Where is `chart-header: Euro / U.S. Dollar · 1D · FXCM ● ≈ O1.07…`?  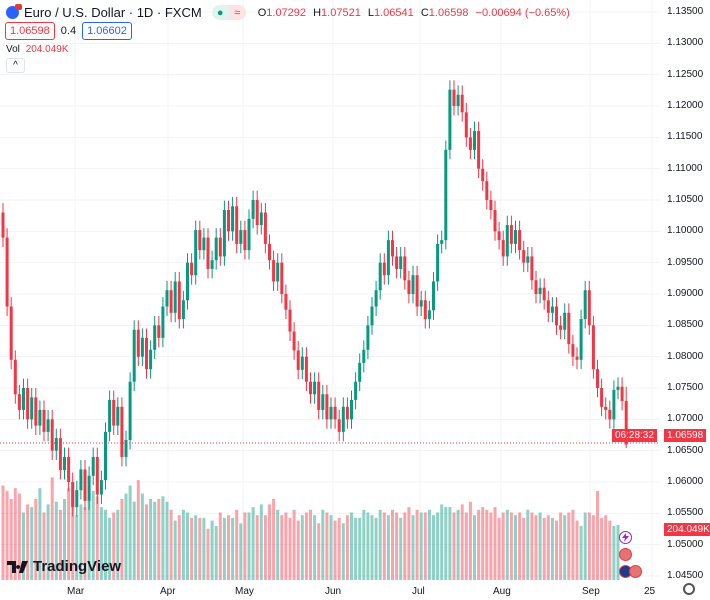 chart-header: Euro / U.S. Dollar · 1D · FXCM ● ≈ O1.07… is located at coordinates (290, 12).